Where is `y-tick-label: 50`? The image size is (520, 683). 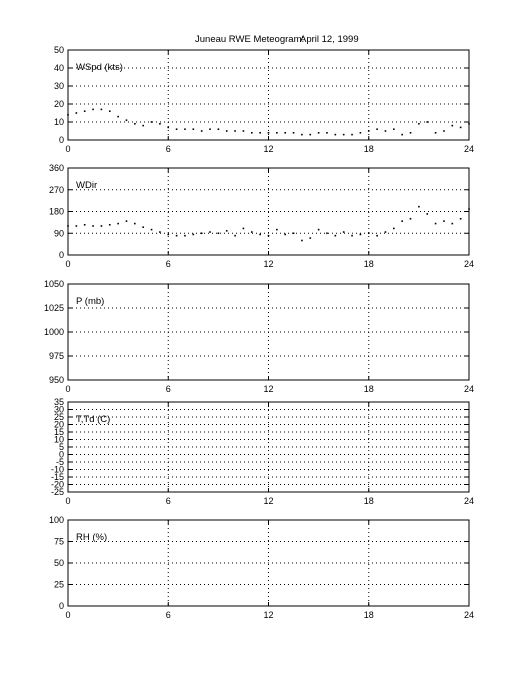 y-tick-label: 50 is located at coordinates (59, 50).